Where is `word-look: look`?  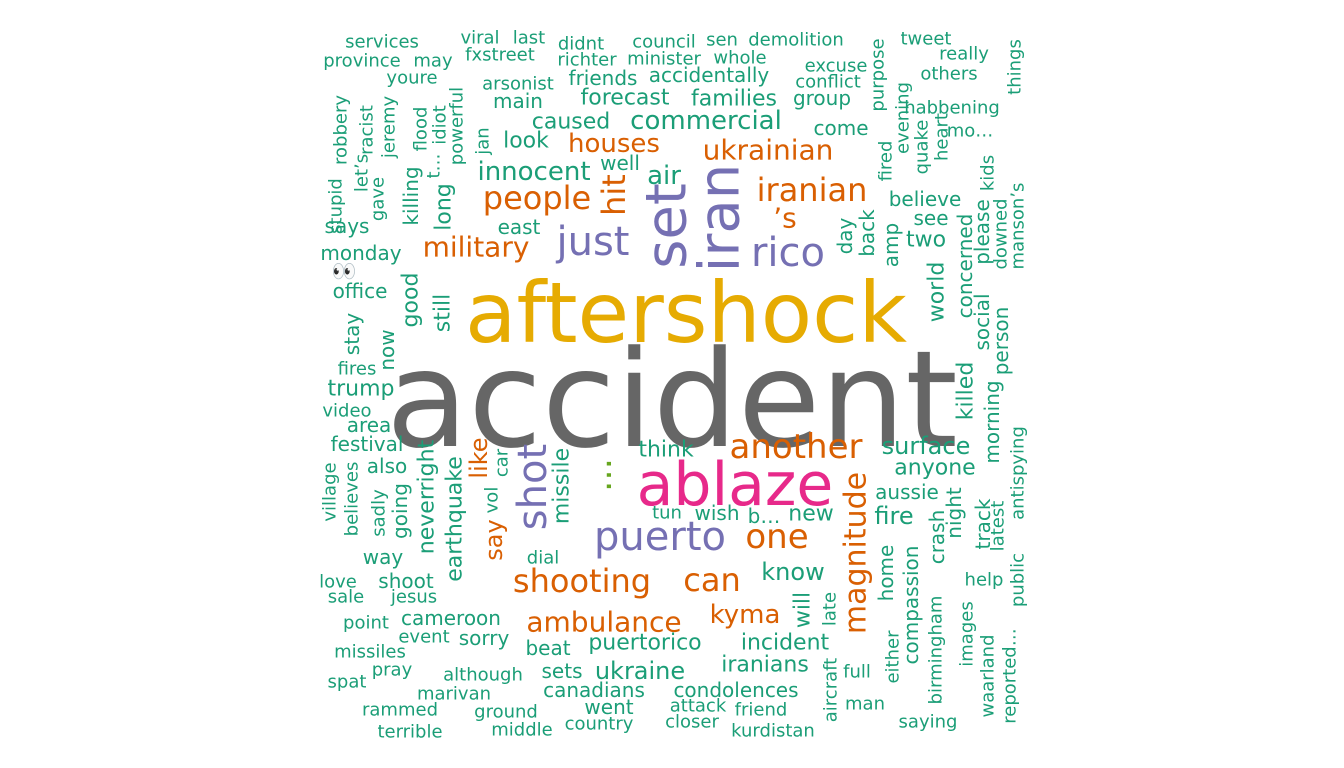 word-look: look is located at coordinates (526, 141).